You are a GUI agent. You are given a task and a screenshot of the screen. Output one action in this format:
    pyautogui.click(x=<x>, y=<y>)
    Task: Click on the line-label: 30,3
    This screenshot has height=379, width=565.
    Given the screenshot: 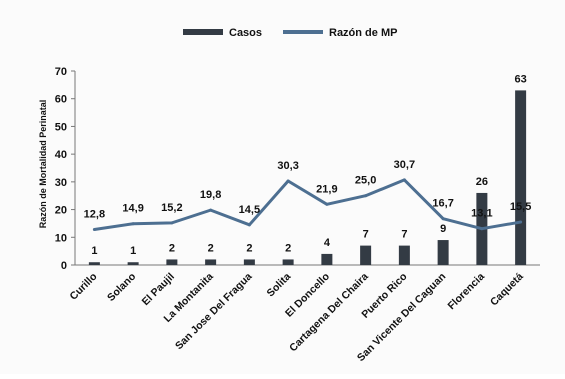 What is the action you would take?
    pyautogui.click(x=287, y=166)
    